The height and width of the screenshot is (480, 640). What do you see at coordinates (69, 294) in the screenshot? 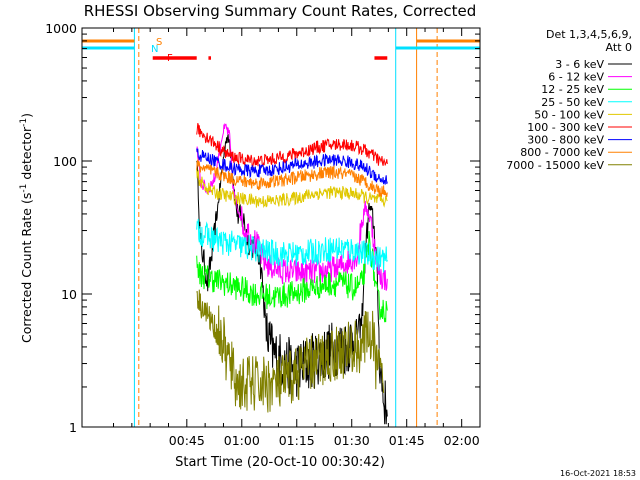
I see `y-tick-label: 10` at bounding box center [69, 294].